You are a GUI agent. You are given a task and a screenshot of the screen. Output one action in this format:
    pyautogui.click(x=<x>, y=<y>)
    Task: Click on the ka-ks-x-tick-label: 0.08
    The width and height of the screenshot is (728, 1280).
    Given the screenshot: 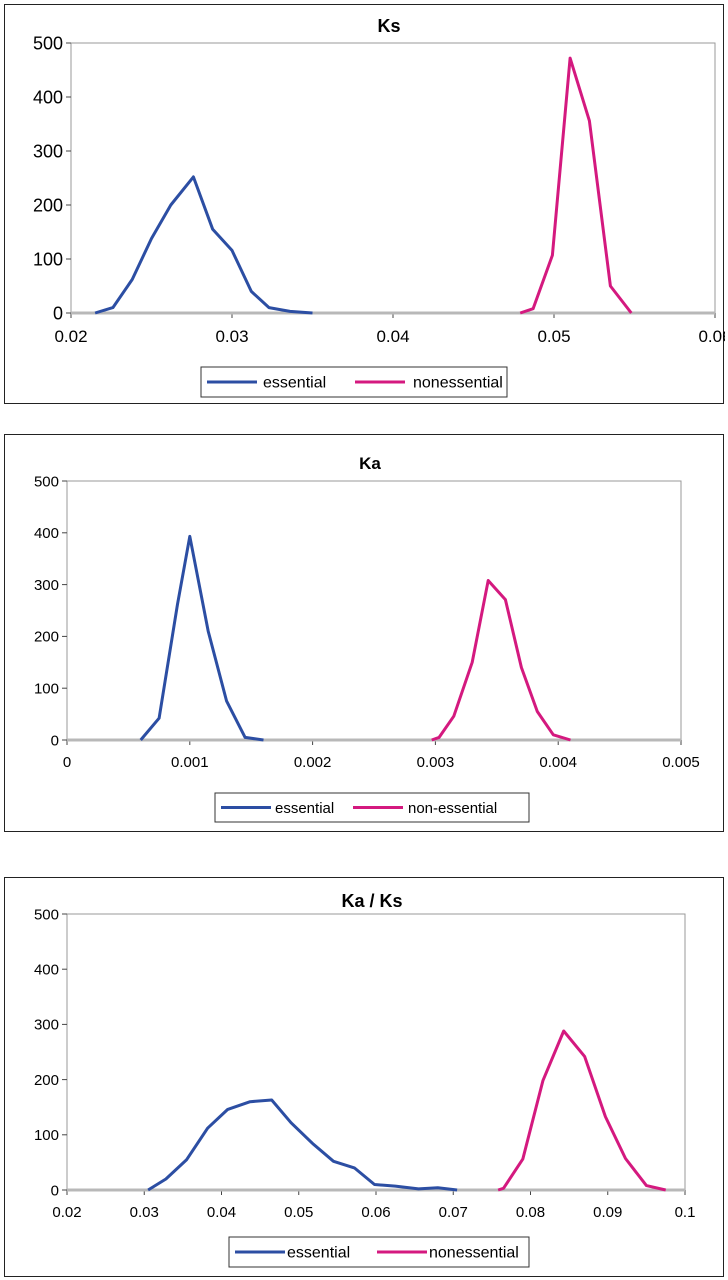 What is the action you would take?
    pyautogui.click(x=530, y=1212)
    